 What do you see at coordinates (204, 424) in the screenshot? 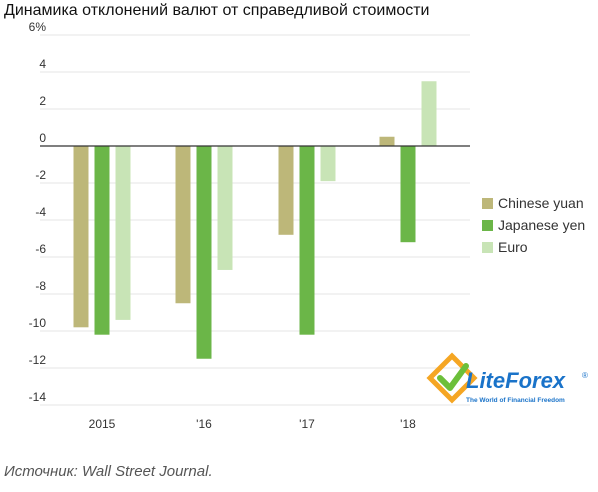
I see `x-tick-label: '16` at bounding box center [204, 424].